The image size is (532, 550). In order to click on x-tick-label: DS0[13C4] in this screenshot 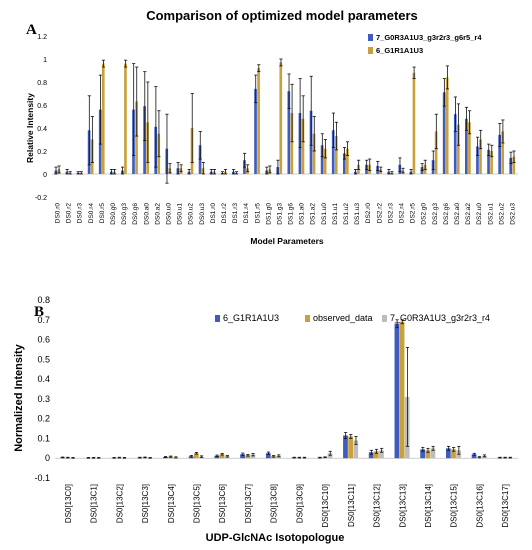, I will do `click(171, 503)`.